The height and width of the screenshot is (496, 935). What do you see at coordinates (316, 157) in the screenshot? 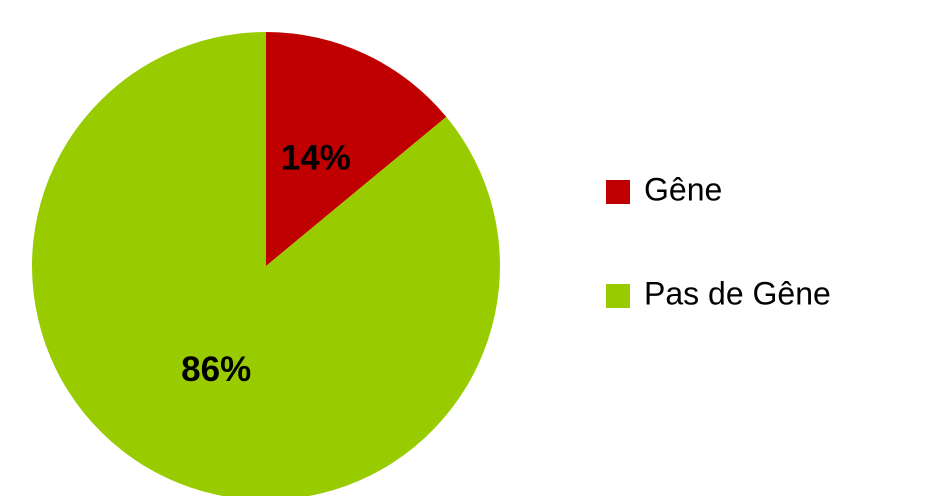
I see `value-label: 14%` at bounding box center [316, 157].